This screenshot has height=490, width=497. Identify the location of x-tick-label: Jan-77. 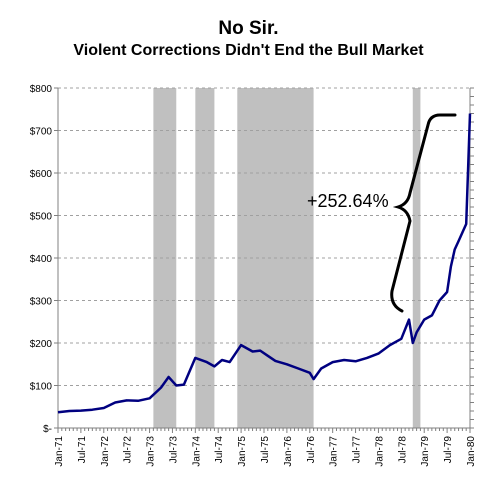
(334, 451).